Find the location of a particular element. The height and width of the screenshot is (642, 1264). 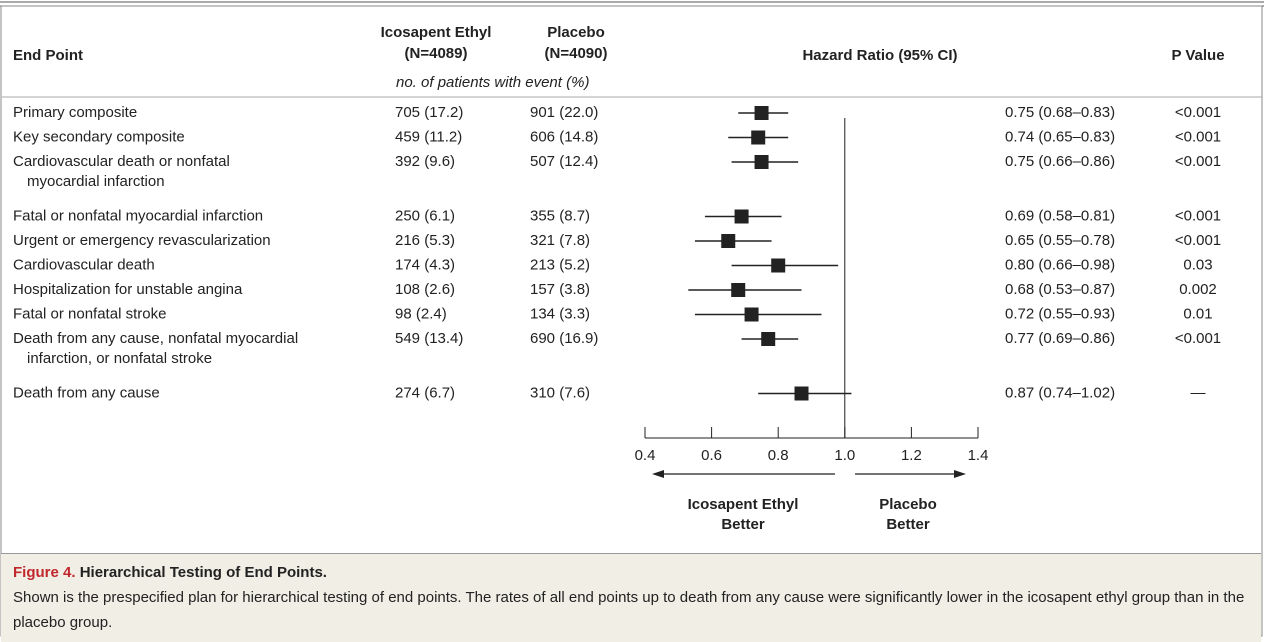

icosapent-header: Icosapent Ethyl is located at coordinates (436, 32).